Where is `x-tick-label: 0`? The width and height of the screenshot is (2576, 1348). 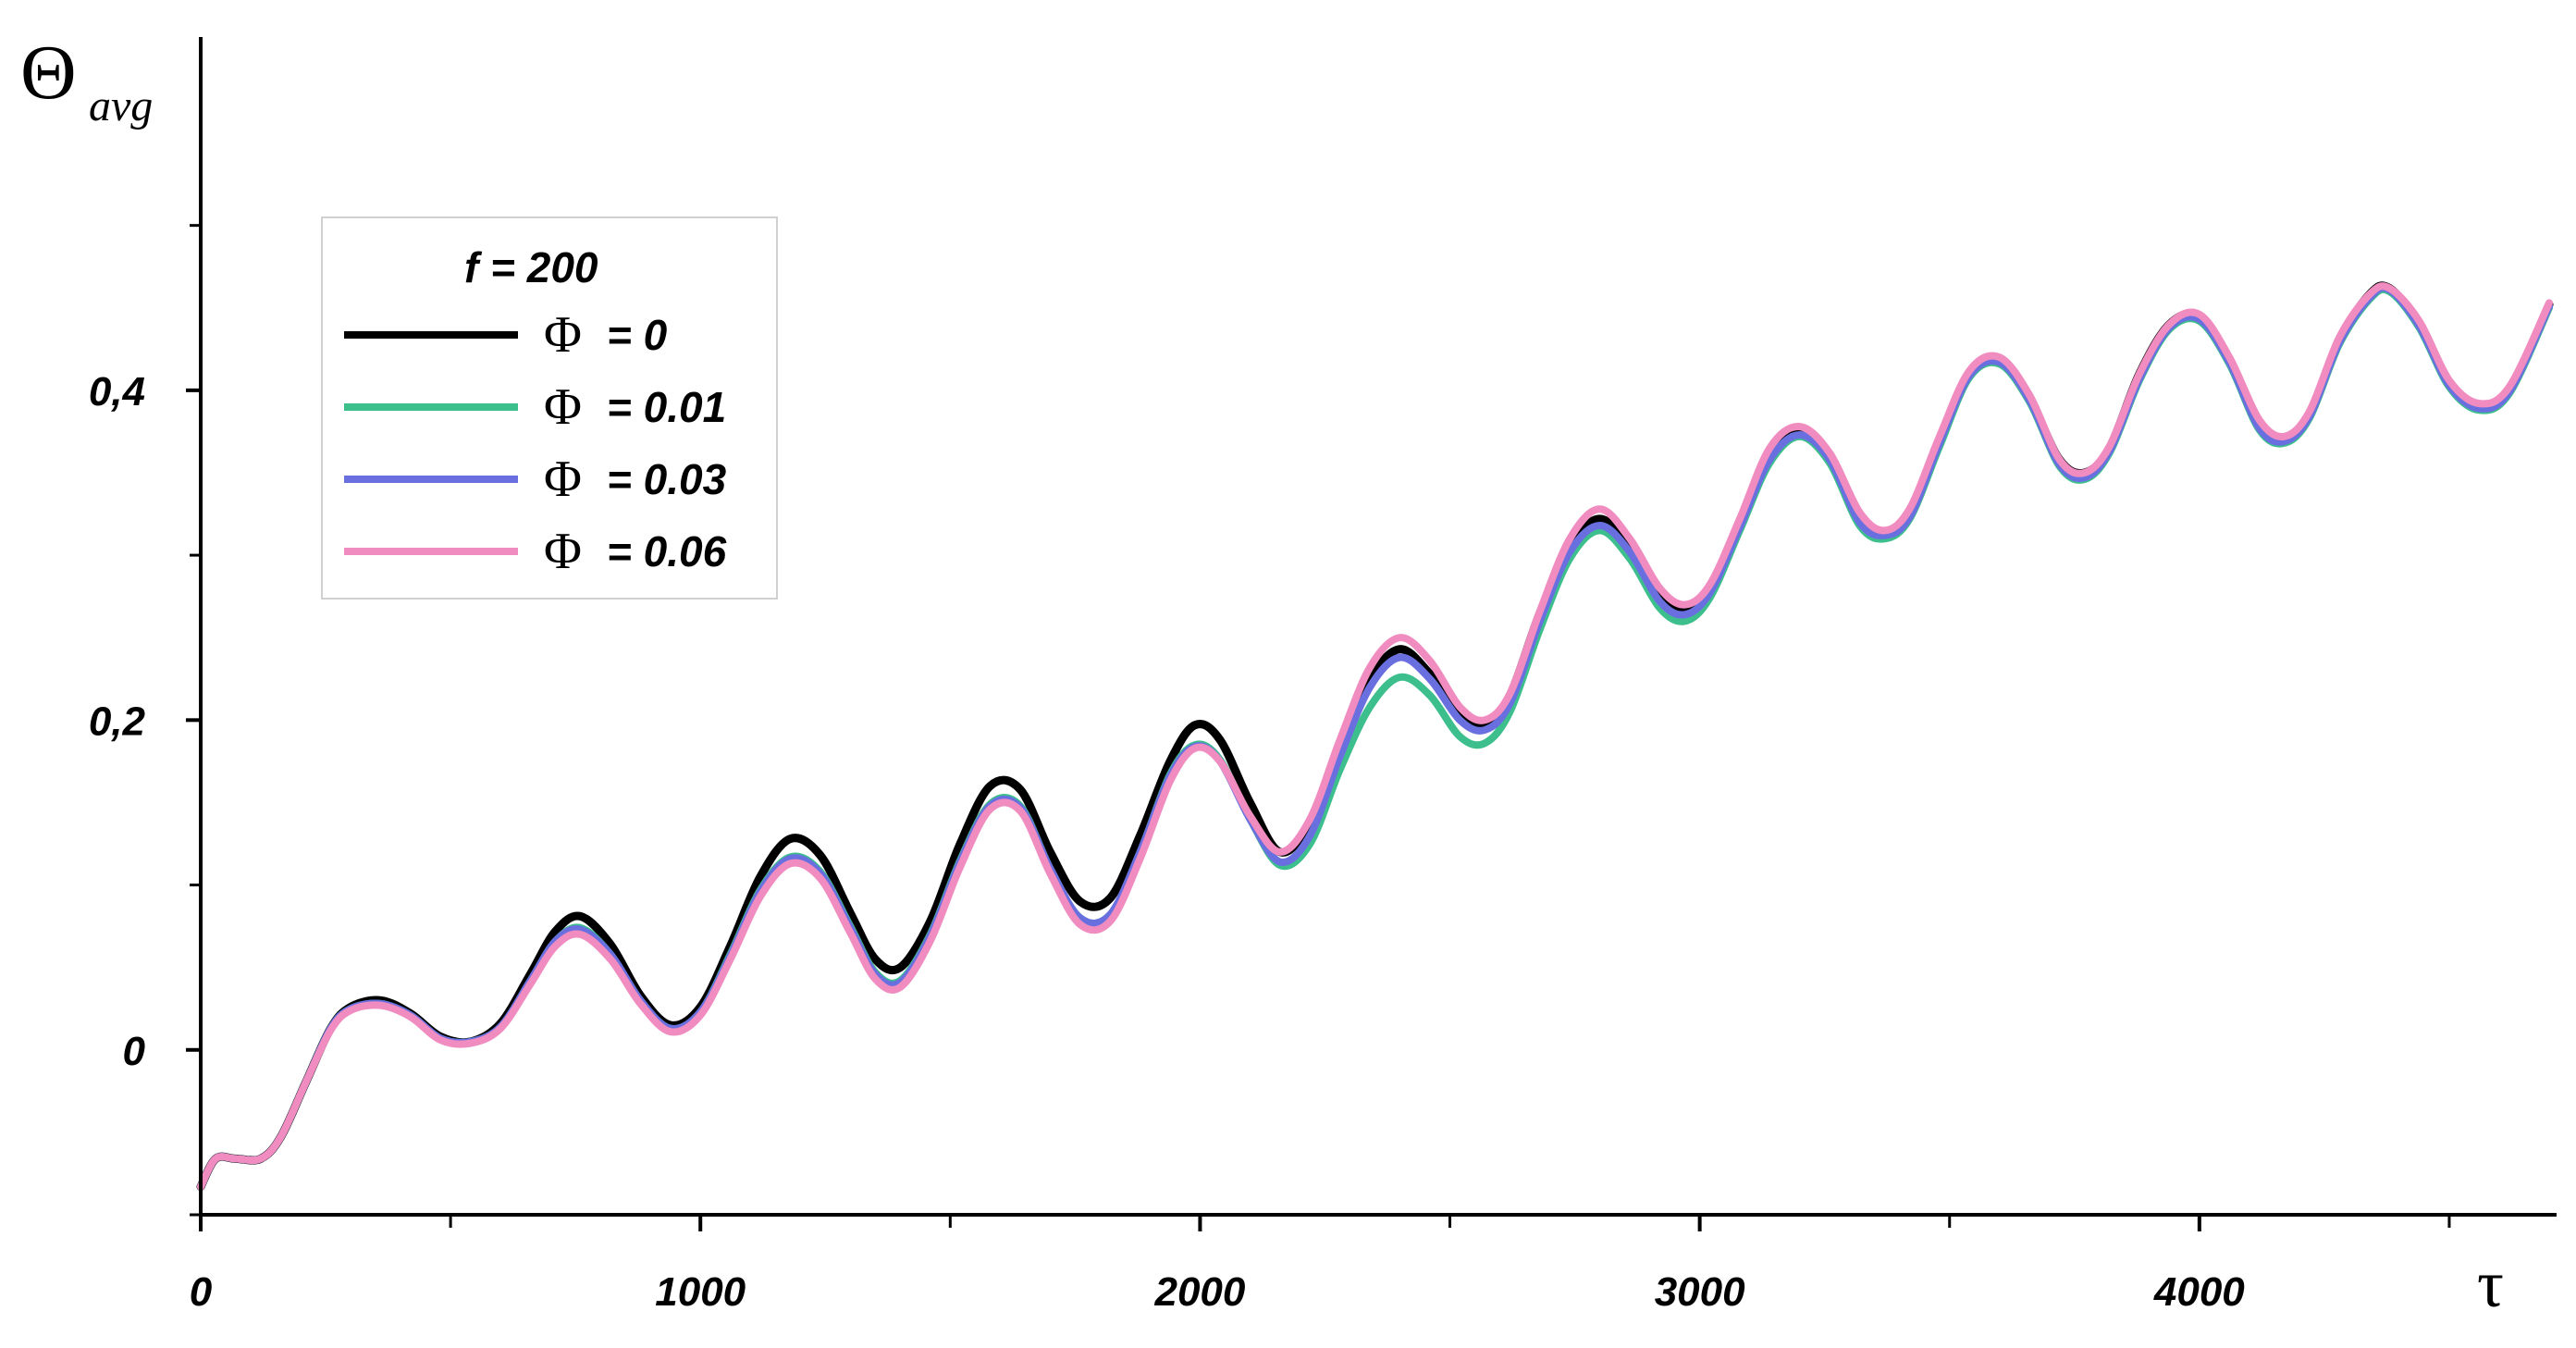
x-tick-label: 0 is located at coordinates (201, 1292).